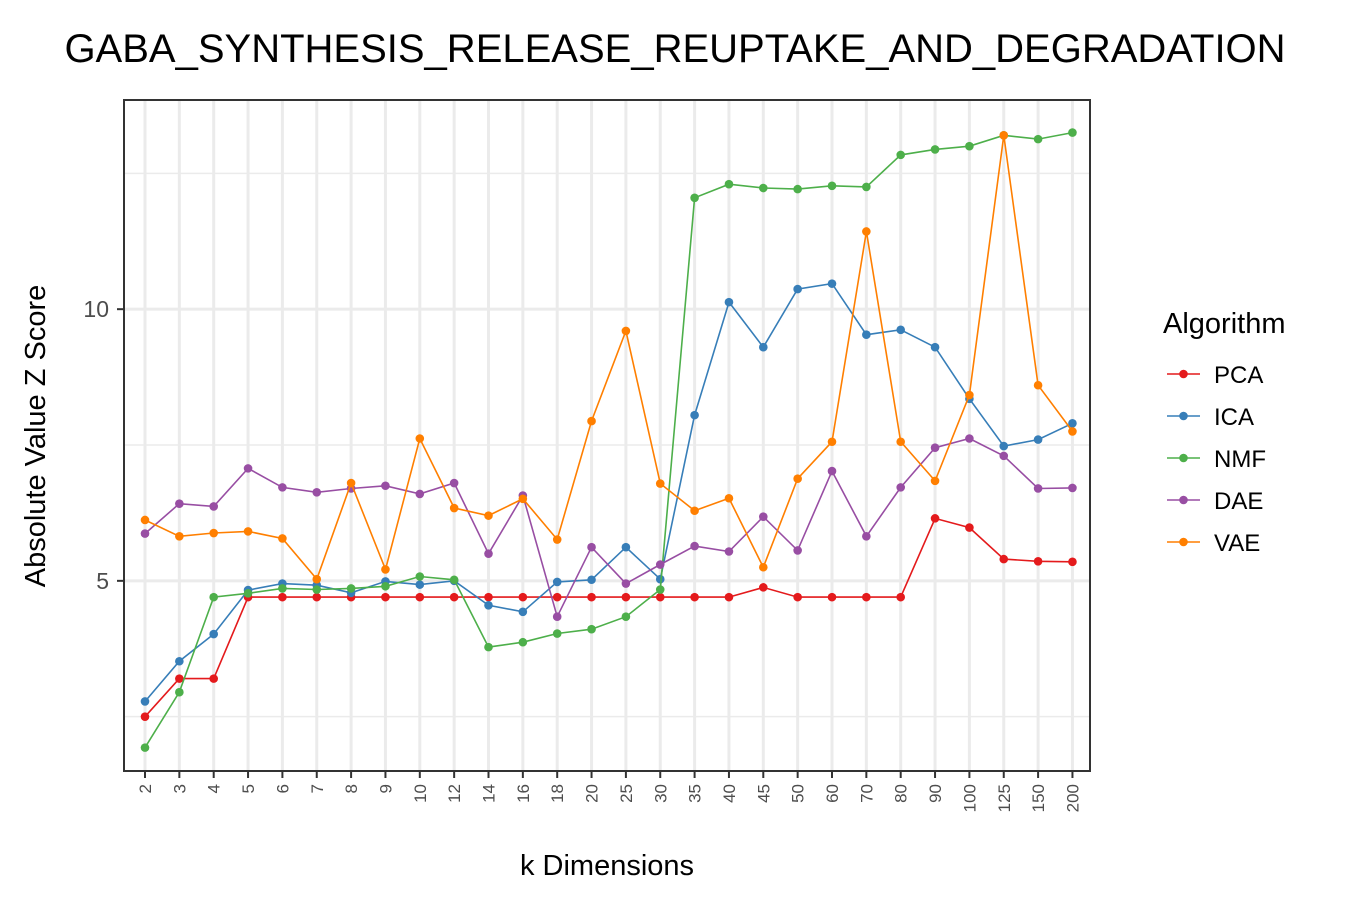  What do you see at coordinates (102, 581) in the screenshot?
I see `y-tick-label: 5` at bounding box center [102, 581].